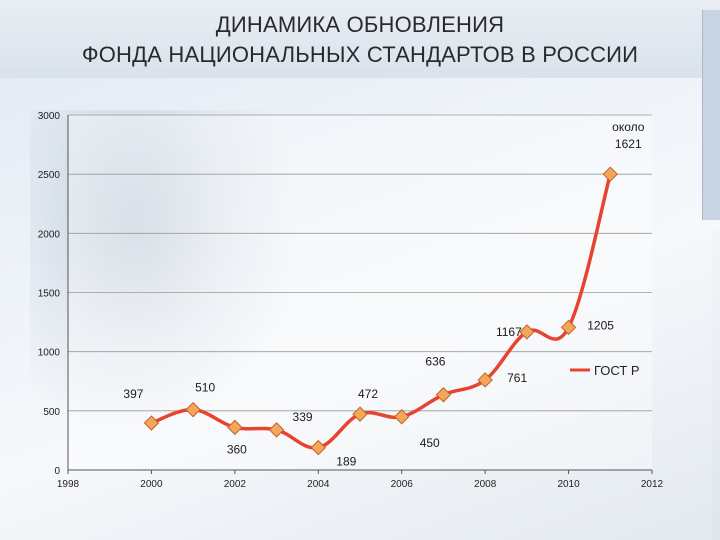 This screenshot has height=540, width=720. What do you see at coordinates (360, 54) in the screenshot?
I see `title-line-2: ФОНДА НАЦИОНАЛЬНЫХ СТАНДАРТОВ В РОССИИ` at bounding box center [360, 54].